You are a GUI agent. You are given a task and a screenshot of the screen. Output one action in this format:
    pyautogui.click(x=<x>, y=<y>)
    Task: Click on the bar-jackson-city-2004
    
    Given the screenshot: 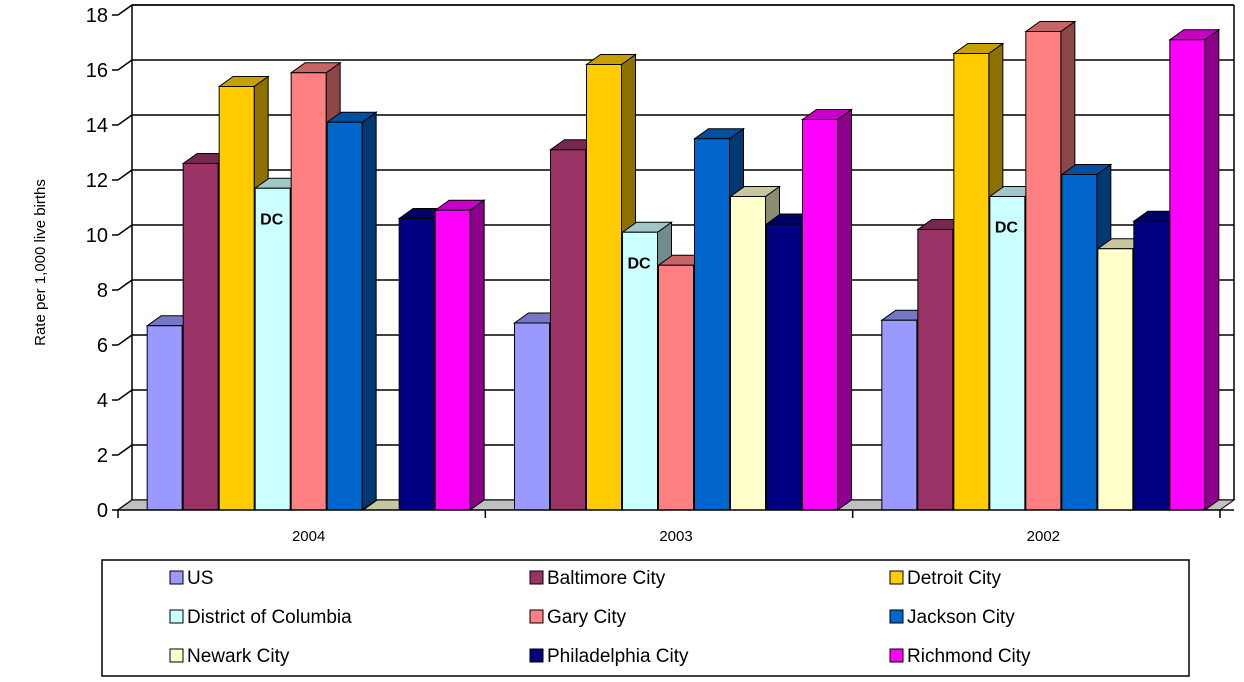 What is the action you would take?
    pyautogui.click(x=344, y=316)
    